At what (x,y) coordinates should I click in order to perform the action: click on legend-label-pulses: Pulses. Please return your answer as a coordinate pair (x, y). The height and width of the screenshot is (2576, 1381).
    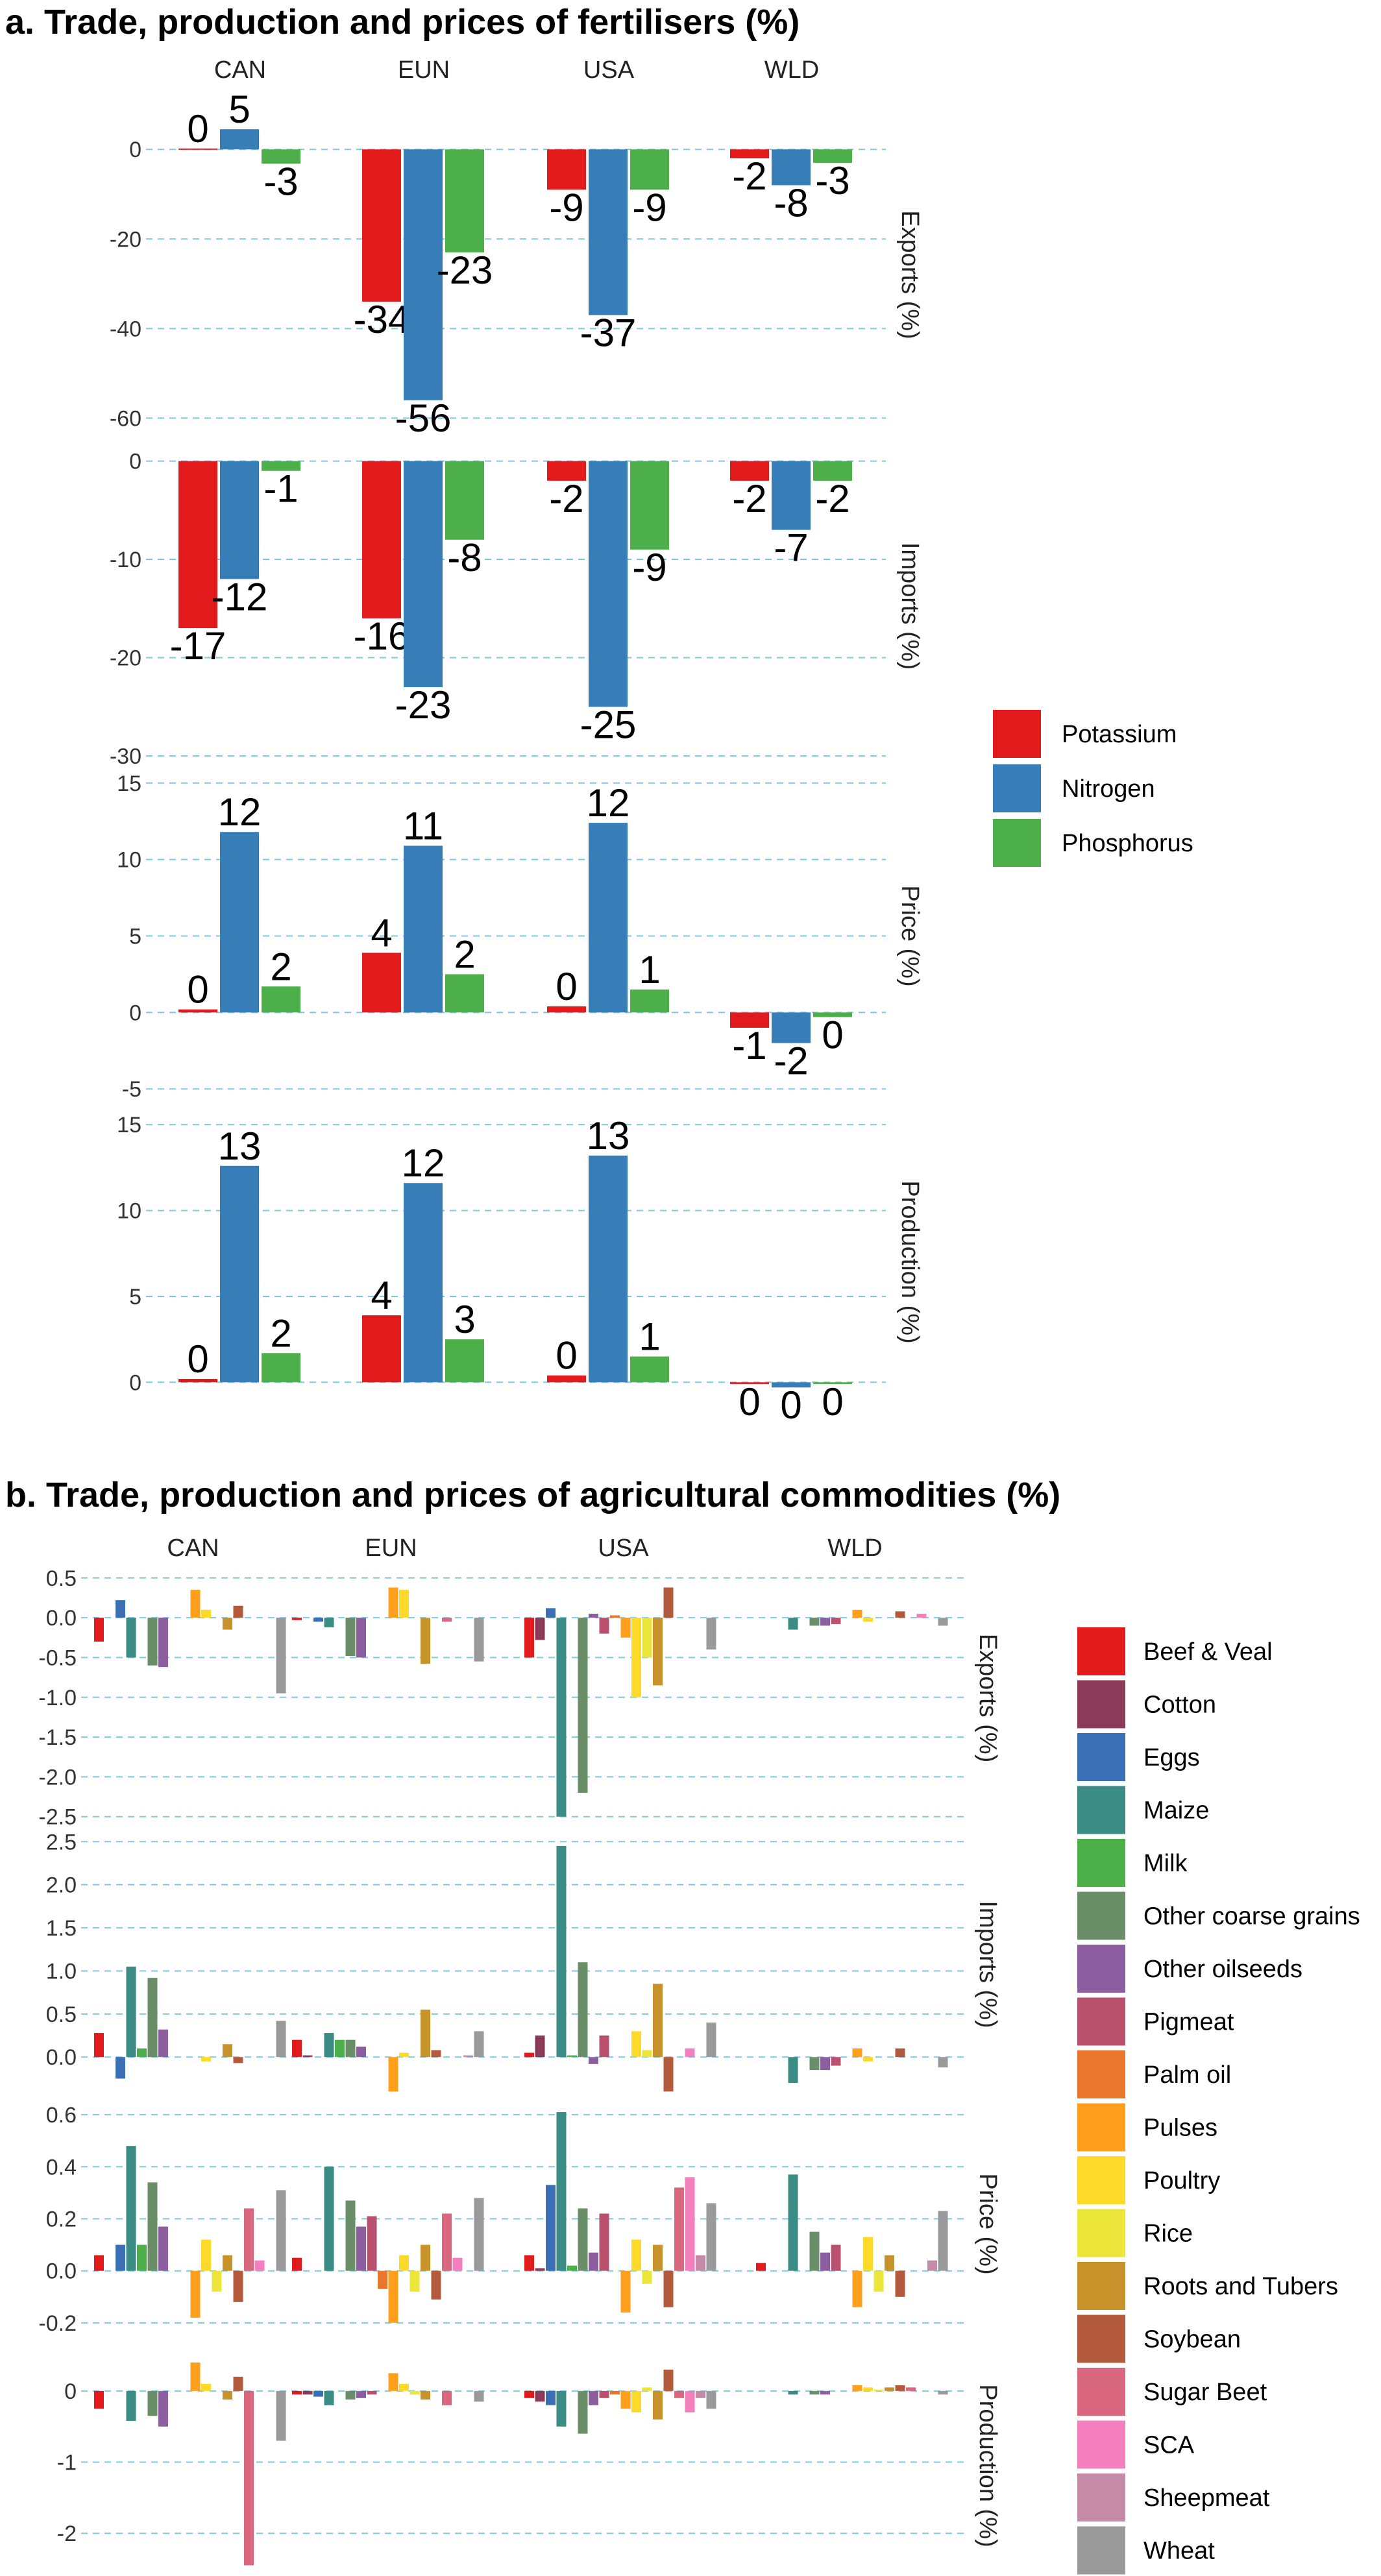
    Looking at the image, I should click on (1180, 2128).